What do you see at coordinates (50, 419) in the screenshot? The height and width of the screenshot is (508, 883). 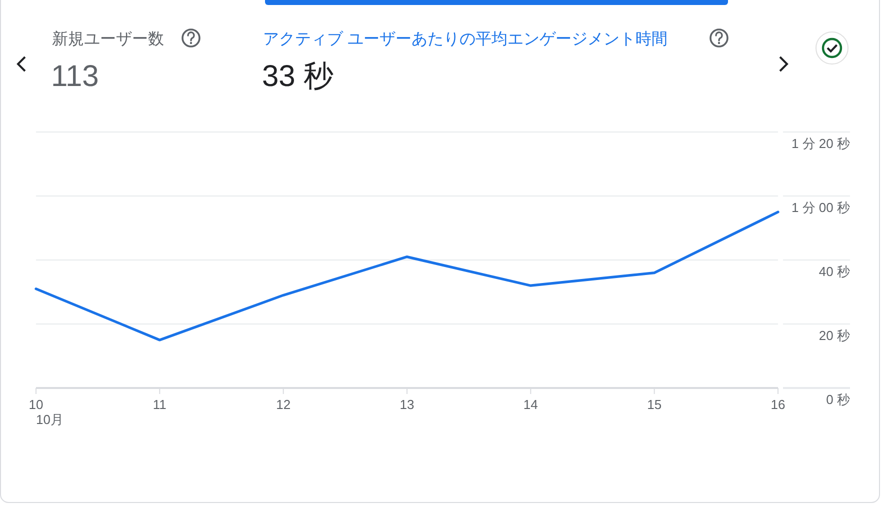 I see `text: 10月` at bounding box center [50, 419].